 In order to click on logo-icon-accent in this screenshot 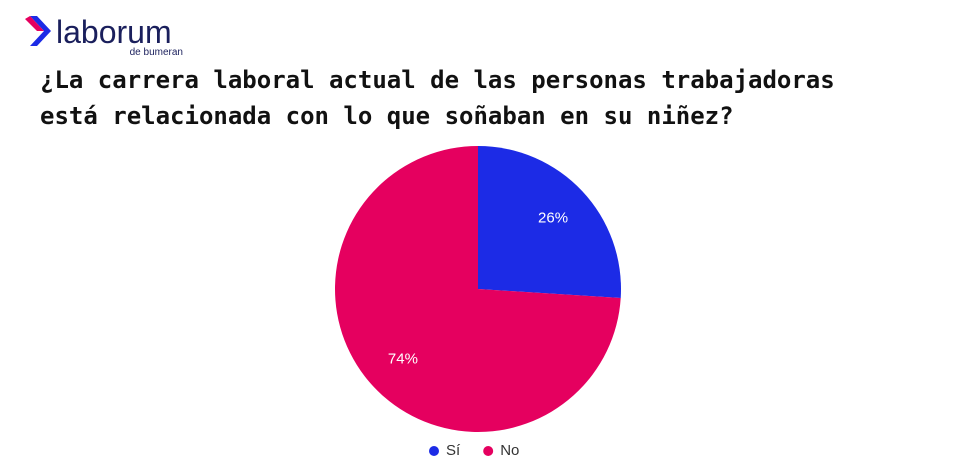, I will do `click(34, 23)`.